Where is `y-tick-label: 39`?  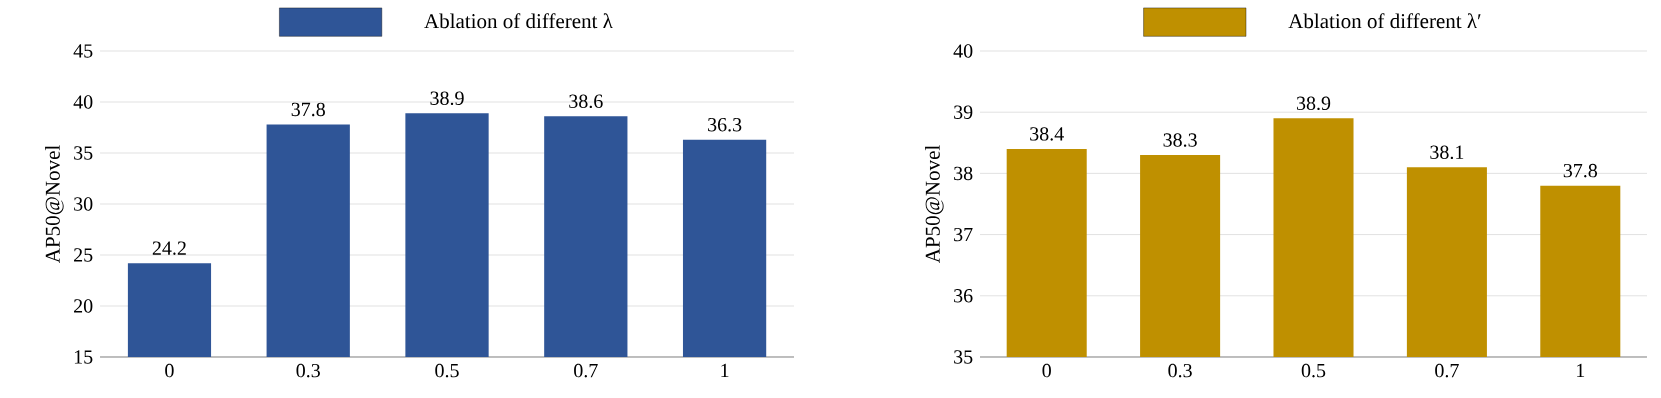
y-tick-label: 39 is located at coordinates (963, 112).